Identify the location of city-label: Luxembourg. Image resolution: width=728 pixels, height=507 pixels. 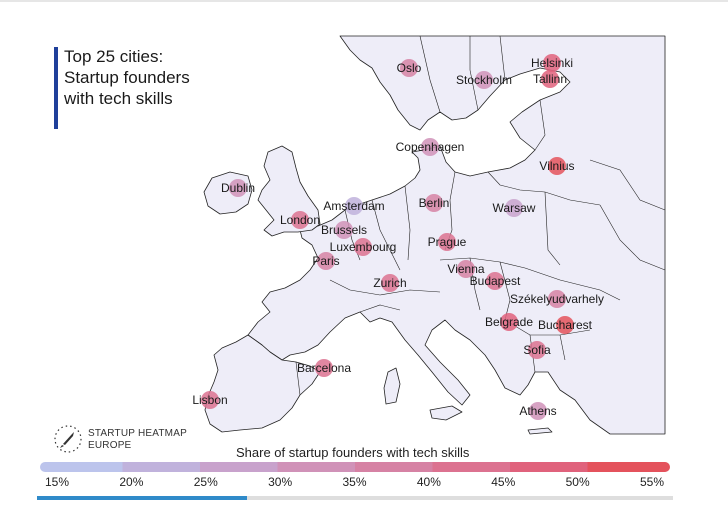
(363, 247).